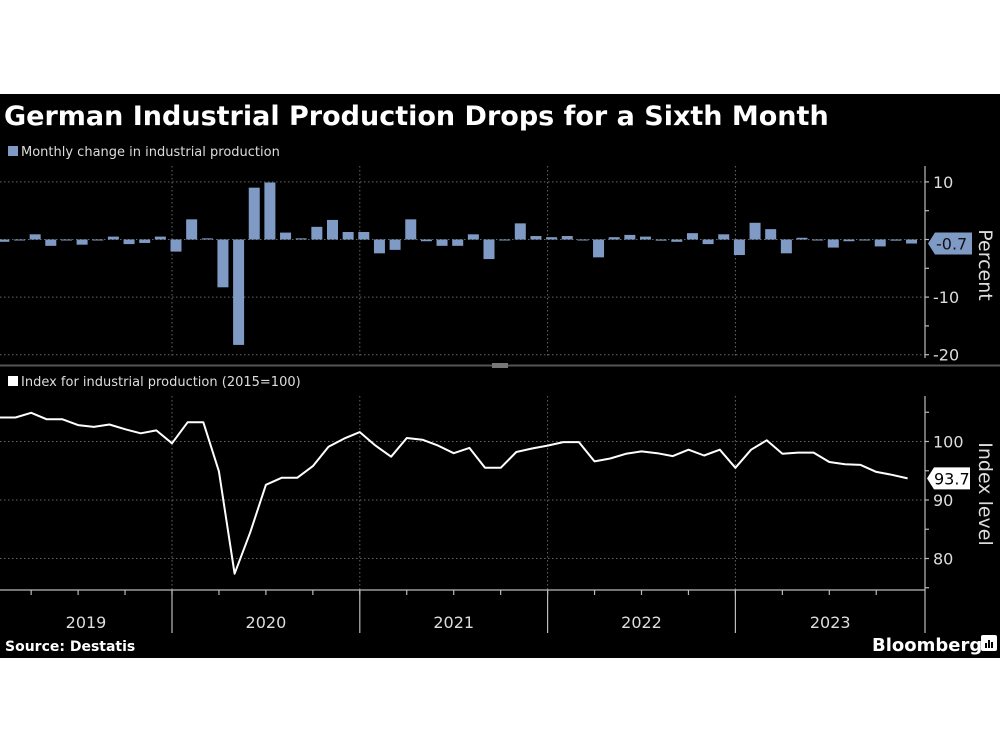 This screenshot has width=1000, height=750. I want to click on last-change-value: -0.7, so click(951, 244).